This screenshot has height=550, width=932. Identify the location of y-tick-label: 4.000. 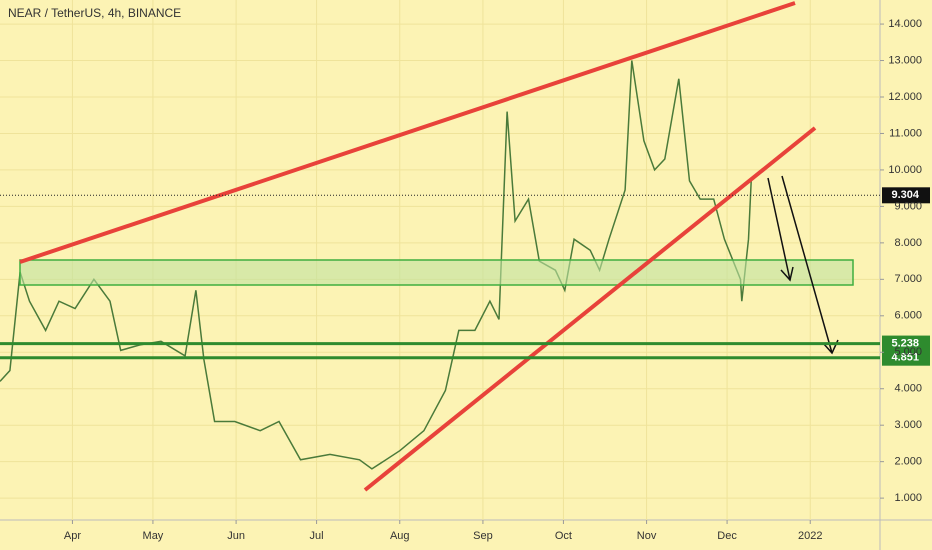
(908, 389).